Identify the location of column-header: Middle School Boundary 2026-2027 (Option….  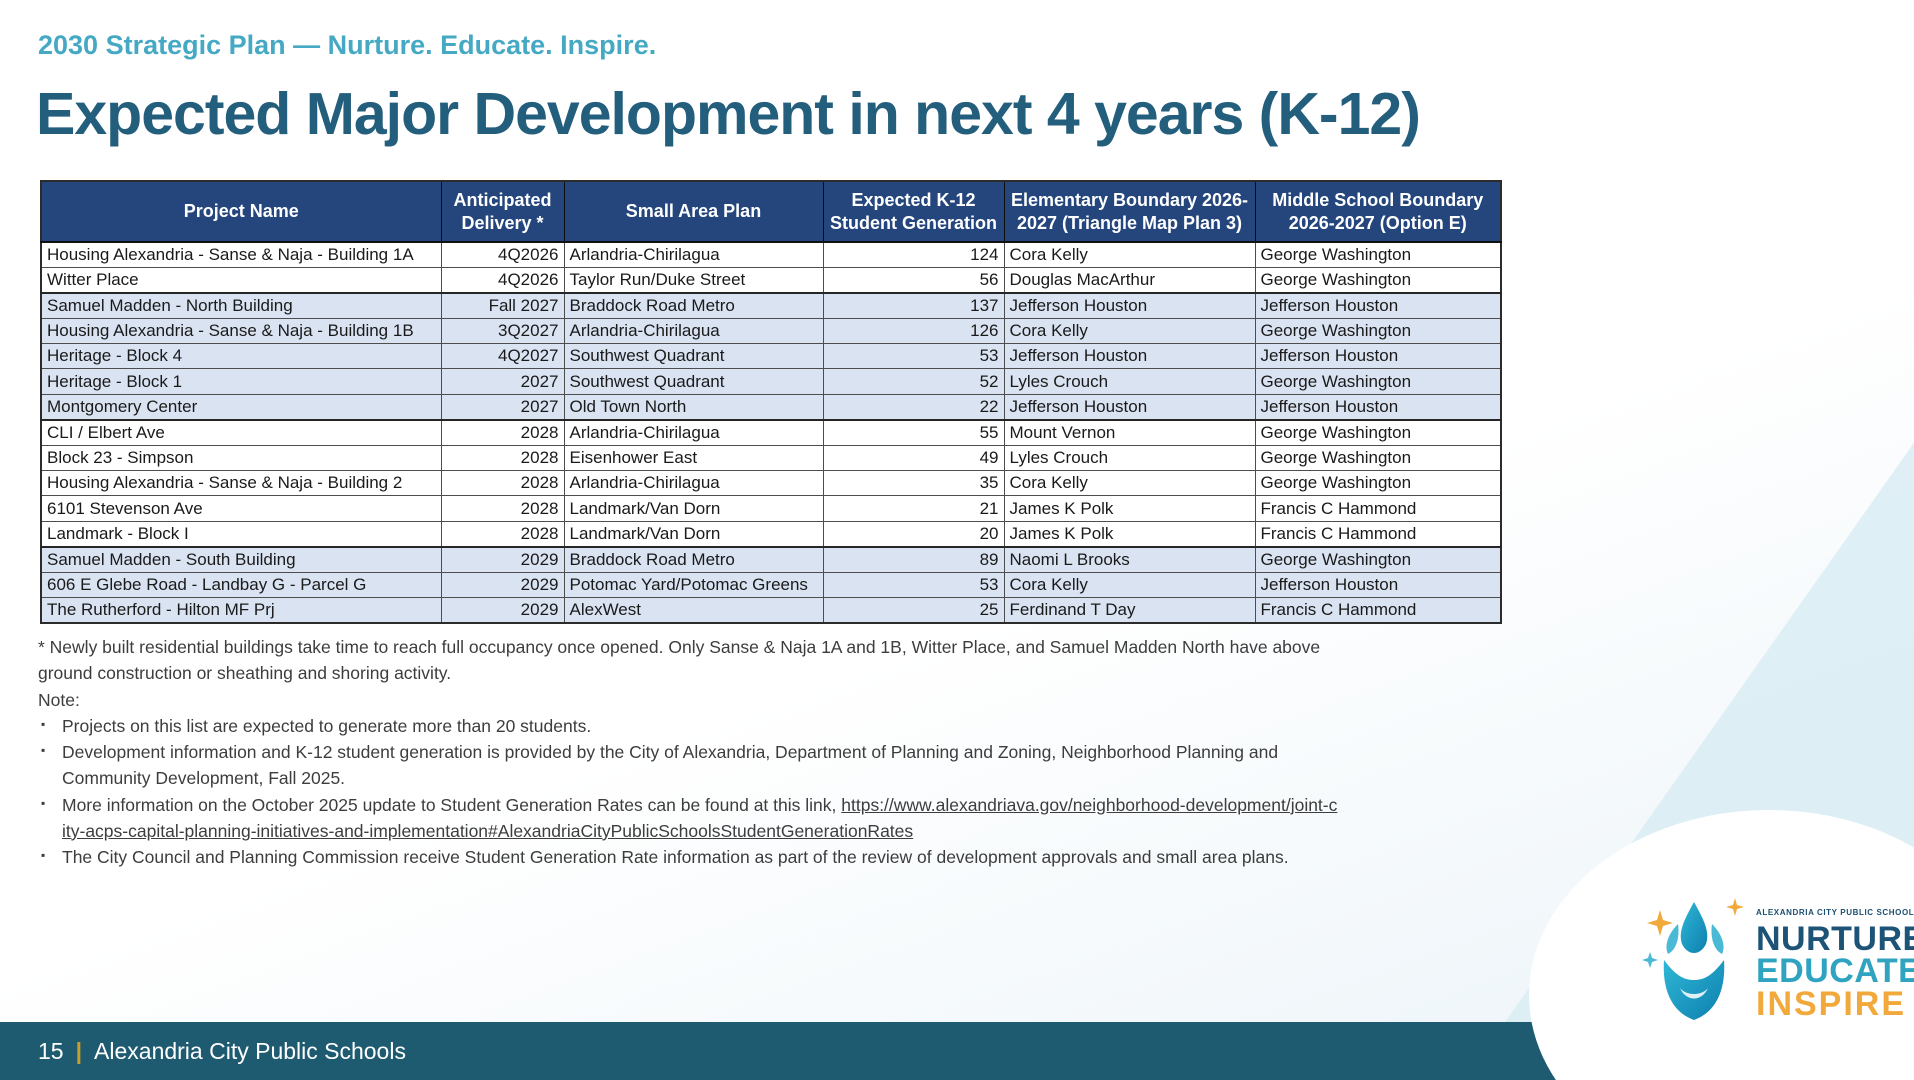
(1378, 211).